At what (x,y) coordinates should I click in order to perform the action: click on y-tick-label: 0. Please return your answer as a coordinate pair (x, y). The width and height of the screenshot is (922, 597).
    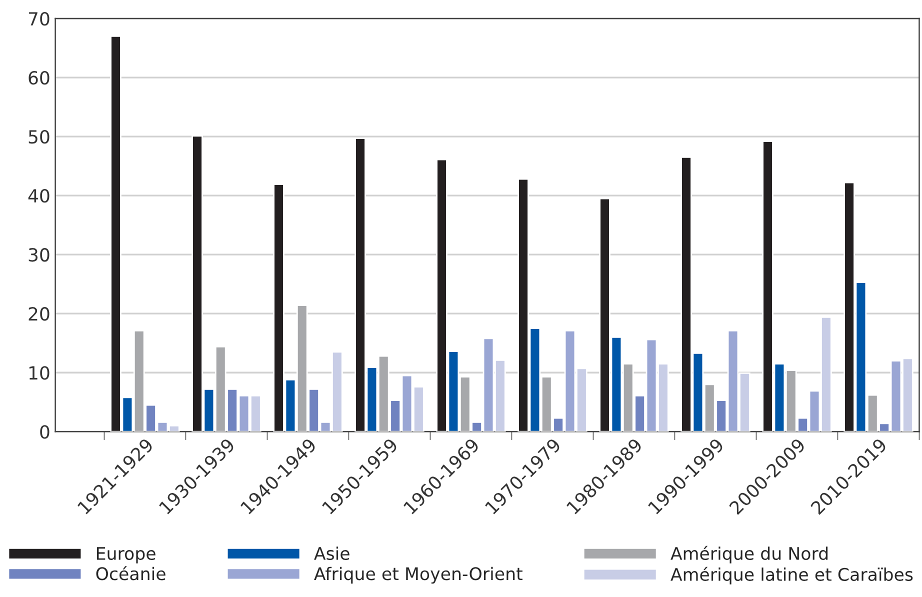
    Looking at the image, I should click on (45, 432).